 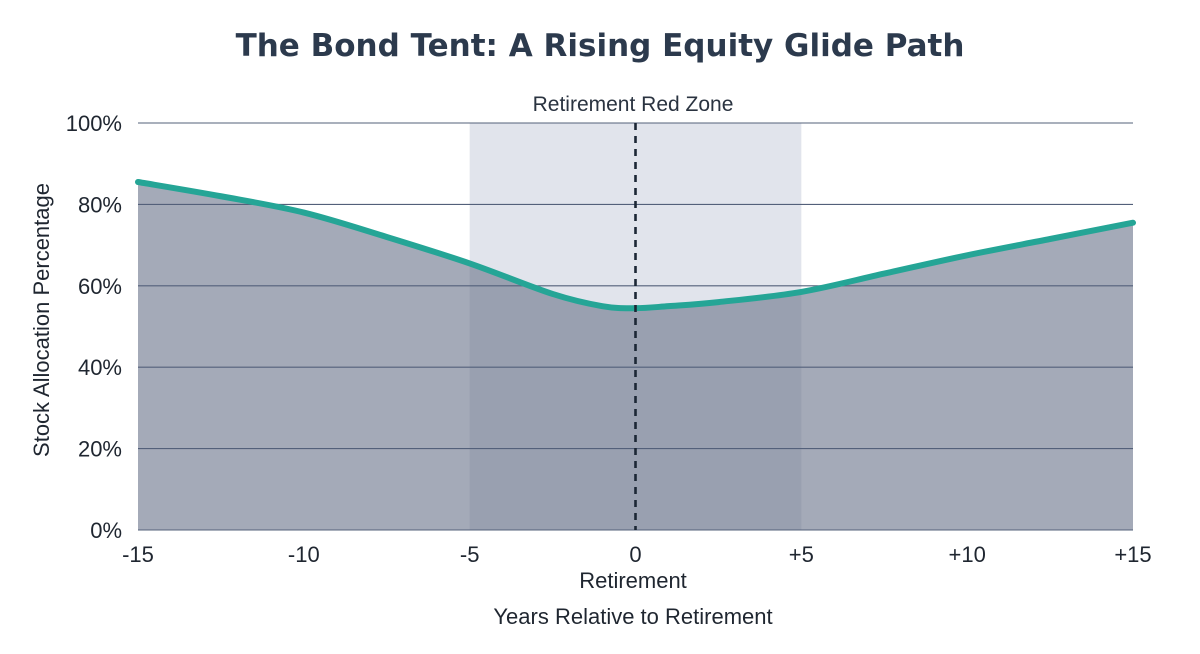 I want to click on y-tick-label: 0%, so click(x=106, y=530).